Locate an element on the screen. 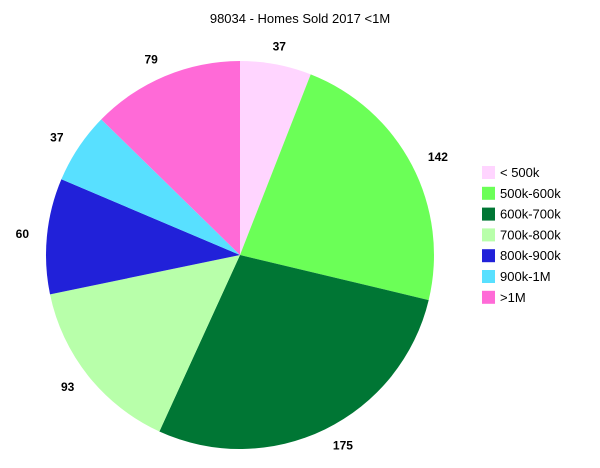 The image size is (600, 468). legend-label-800k-900k: 800k-900k is located at coordinates (530, 255).